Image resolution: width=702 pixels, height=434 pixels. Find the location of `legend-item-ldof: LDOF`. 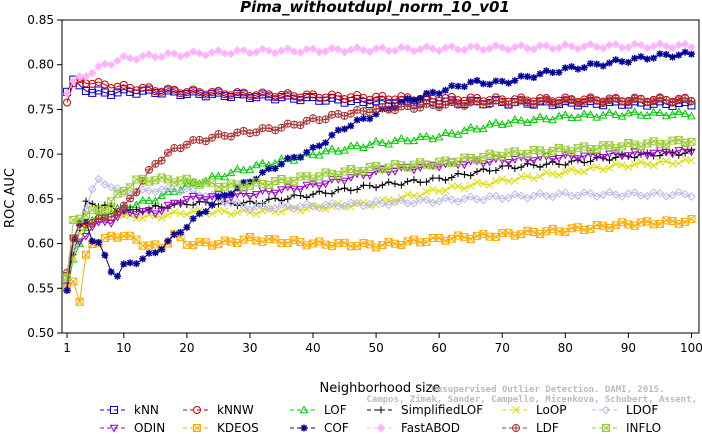

legend-item-ldof: LDOF is located at coordinates (625, 410).